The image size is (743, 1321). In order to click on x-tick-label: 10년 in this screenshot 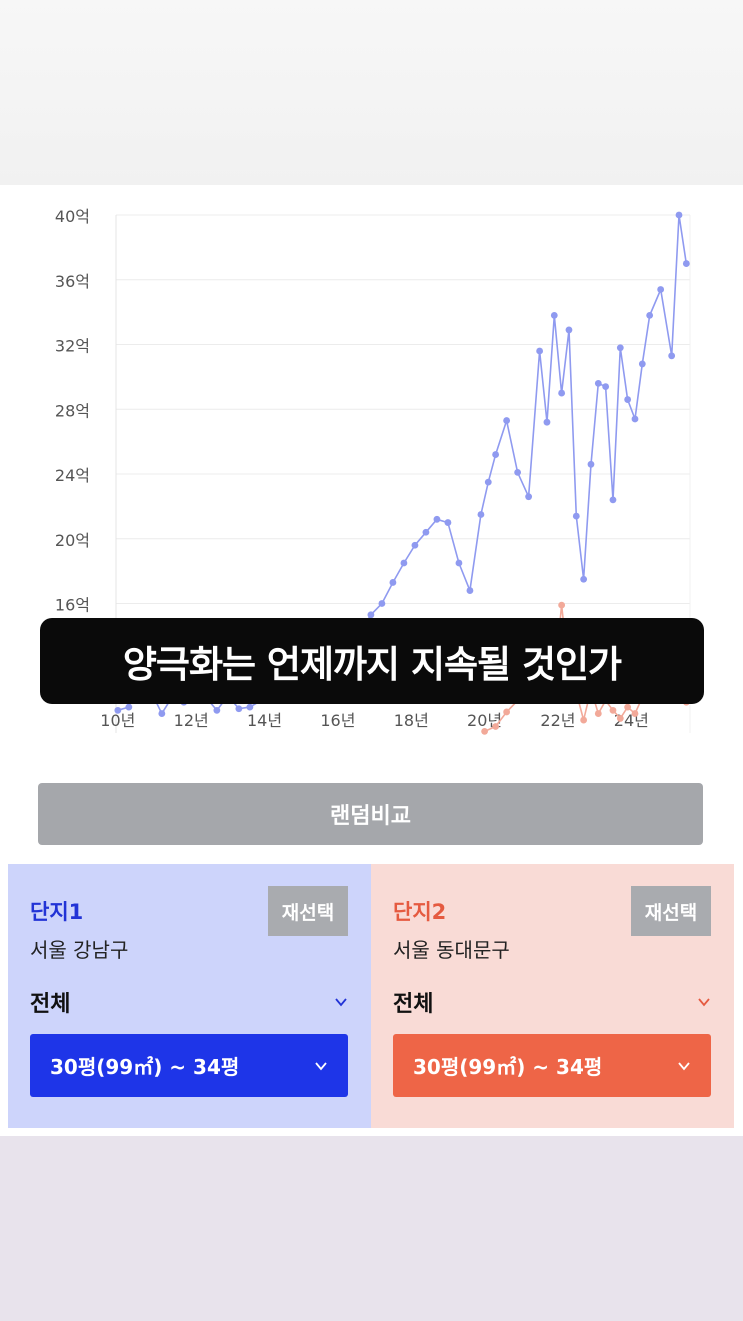, I will do `click(117, 720)`.